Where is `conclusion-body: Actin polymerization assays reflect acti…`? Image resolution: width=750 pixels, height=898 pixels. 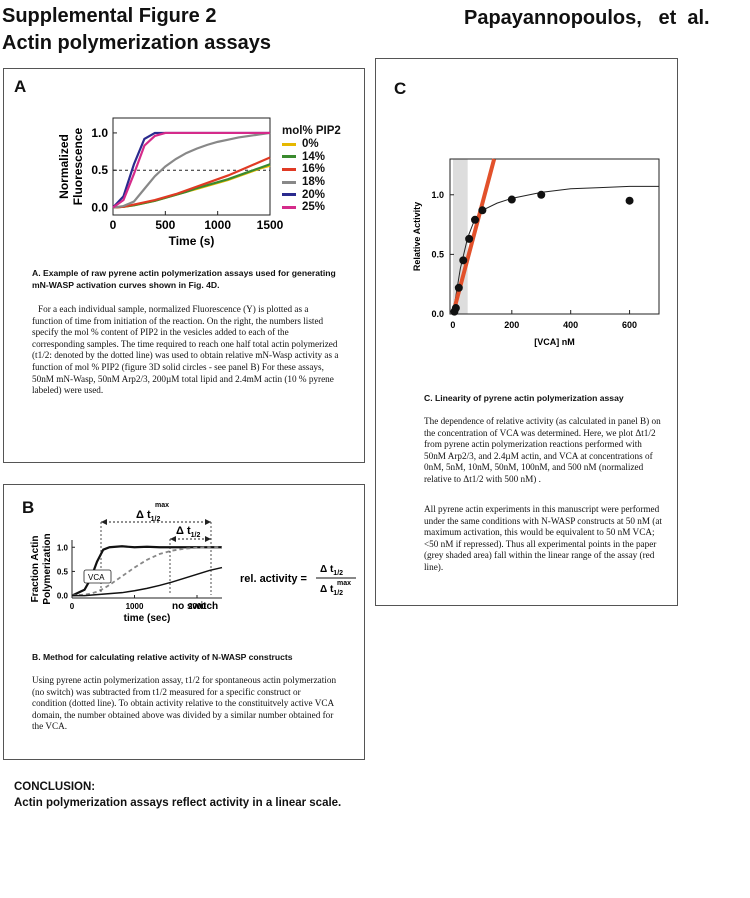
conclusion-body: Actin polymerization assays reflect acti… is located at coordinates (178, 803).